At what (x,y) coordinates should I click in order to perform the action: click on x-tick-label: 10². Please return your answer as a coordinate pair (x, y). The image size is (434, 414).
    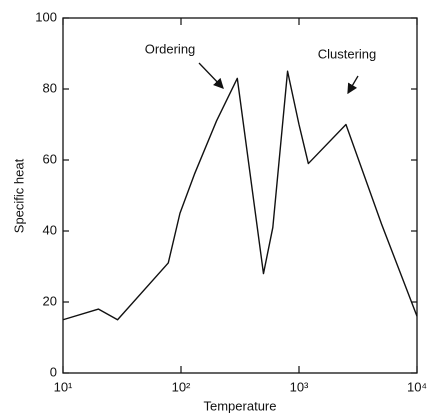
    Looking at the image, I should click on (181, 386).